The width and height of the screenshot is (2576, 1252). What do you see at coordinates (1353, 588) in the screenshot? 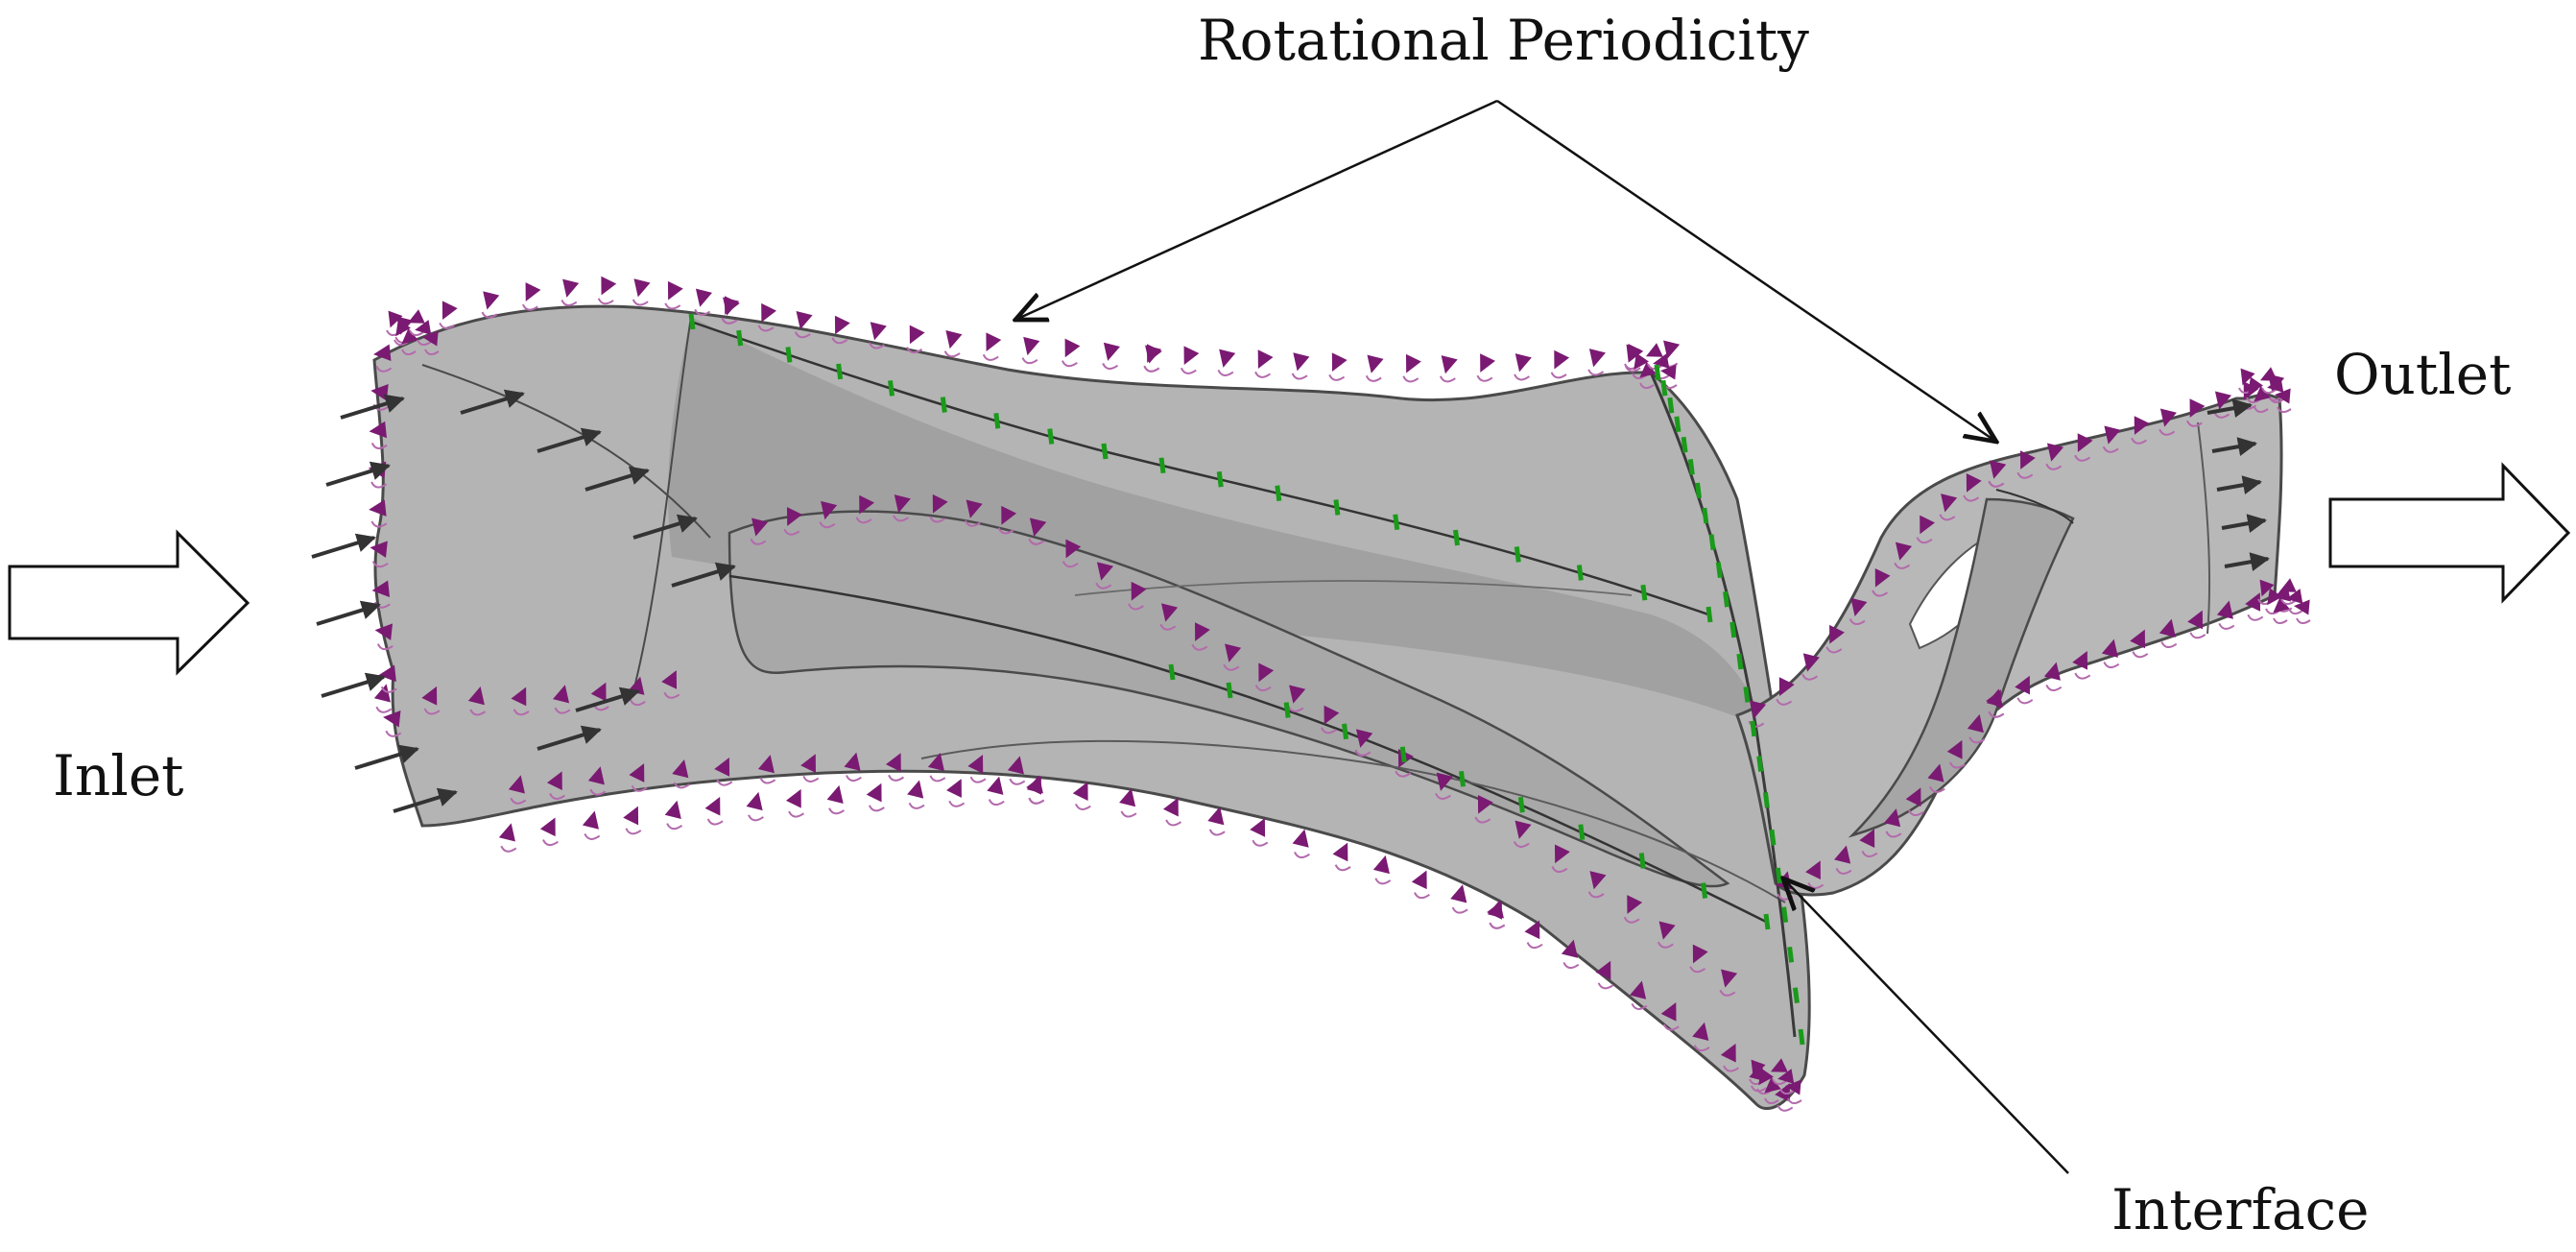
I see `stator-feature-line` at bounding box center [1353, 588].